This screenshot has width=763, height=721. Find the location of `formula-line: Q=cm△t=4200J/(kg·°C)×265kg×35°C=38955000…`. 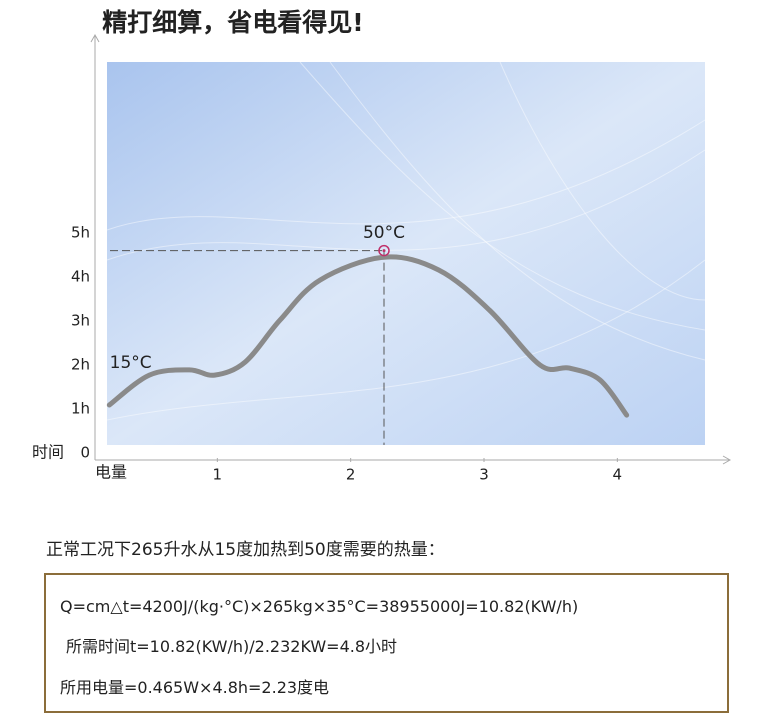

formula-line: Q=cm△t=4200J/(kg·°C)×265kg×35°C=38955000… is located at coordinates (319, 606).